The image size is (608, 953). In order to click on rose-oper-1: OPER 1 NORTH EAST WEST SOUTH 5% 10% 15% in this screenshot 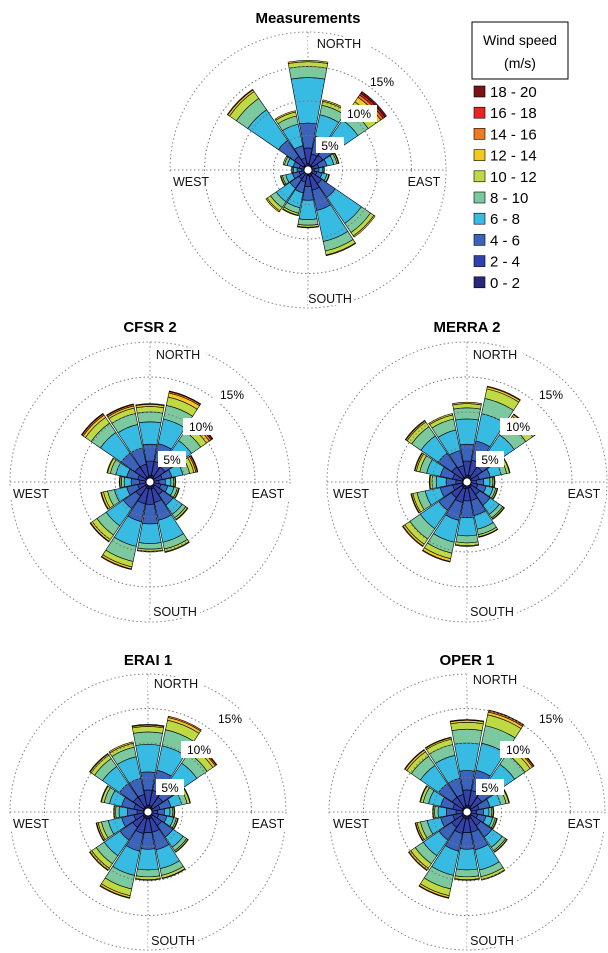, I will do `click(467, 801)`.